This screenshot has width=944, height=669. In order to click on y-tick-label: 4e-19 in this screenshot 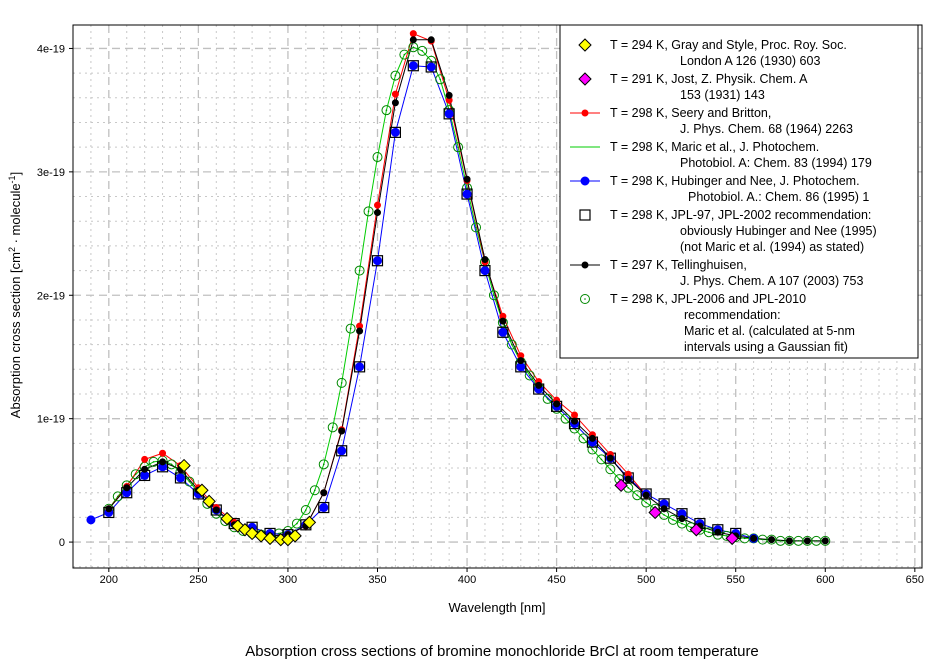, I will do `click(51, 49)`.